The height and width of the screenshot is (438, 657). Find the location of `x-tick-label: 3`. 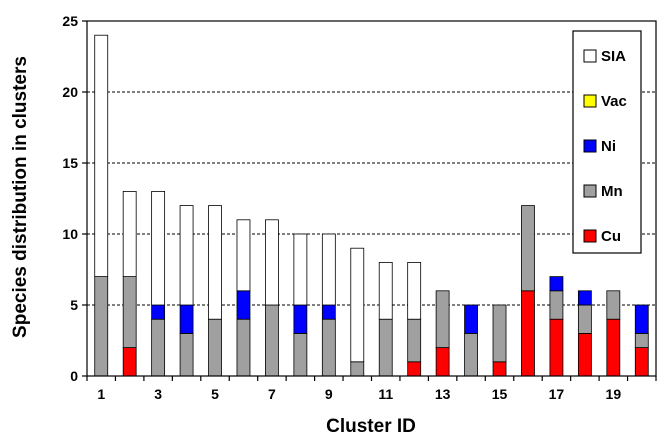

x-tick-label: 3 is located at coordinates (158, 394).